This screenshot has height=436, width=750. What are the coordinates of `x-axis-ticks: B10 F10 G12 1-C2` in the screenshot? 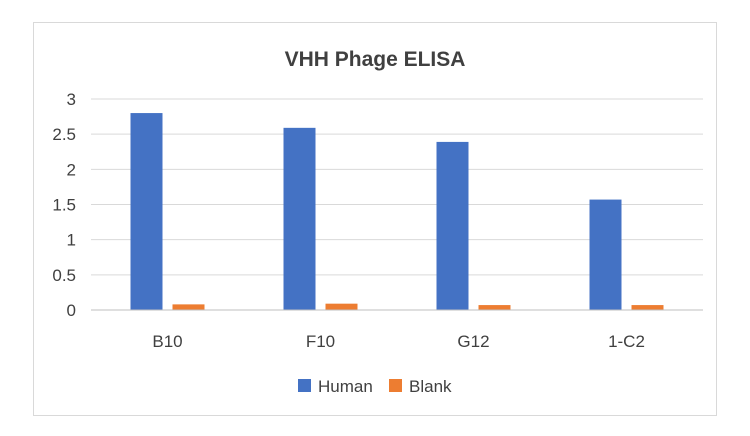 It's located at (398, 341).